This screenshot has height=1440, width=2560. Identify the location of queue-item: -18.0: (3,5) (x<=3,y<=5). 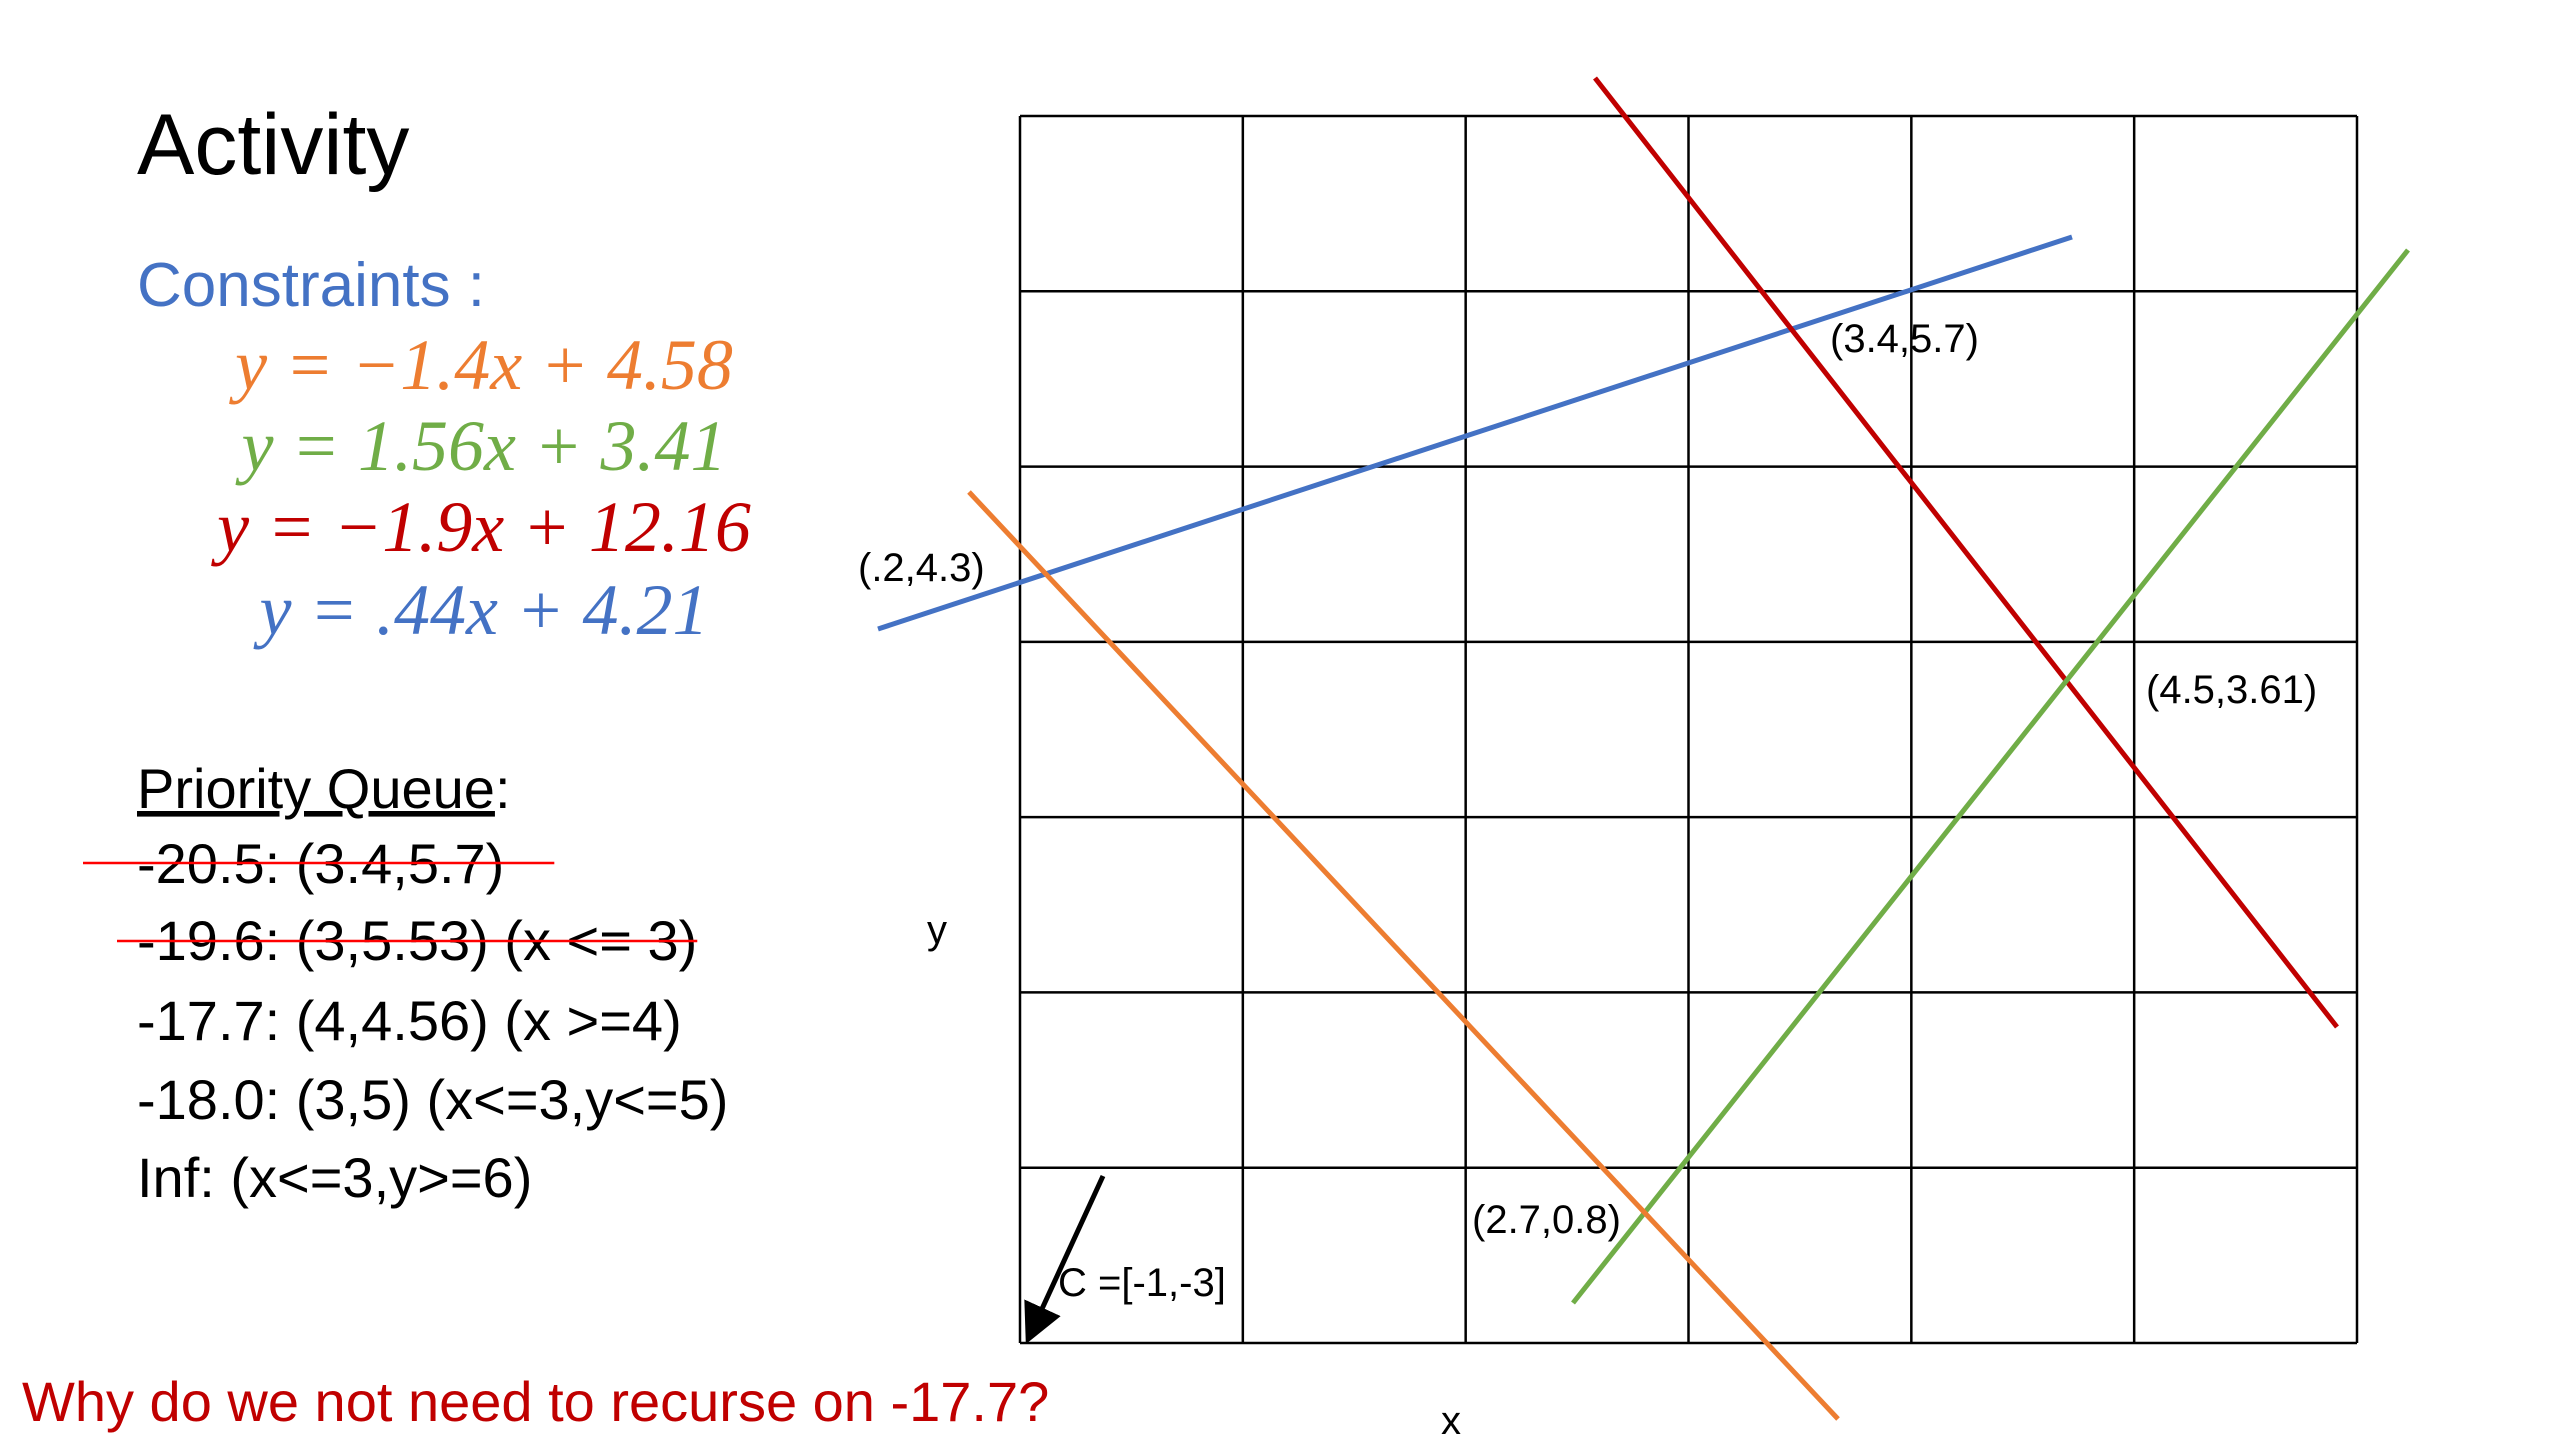
(432, 1099).